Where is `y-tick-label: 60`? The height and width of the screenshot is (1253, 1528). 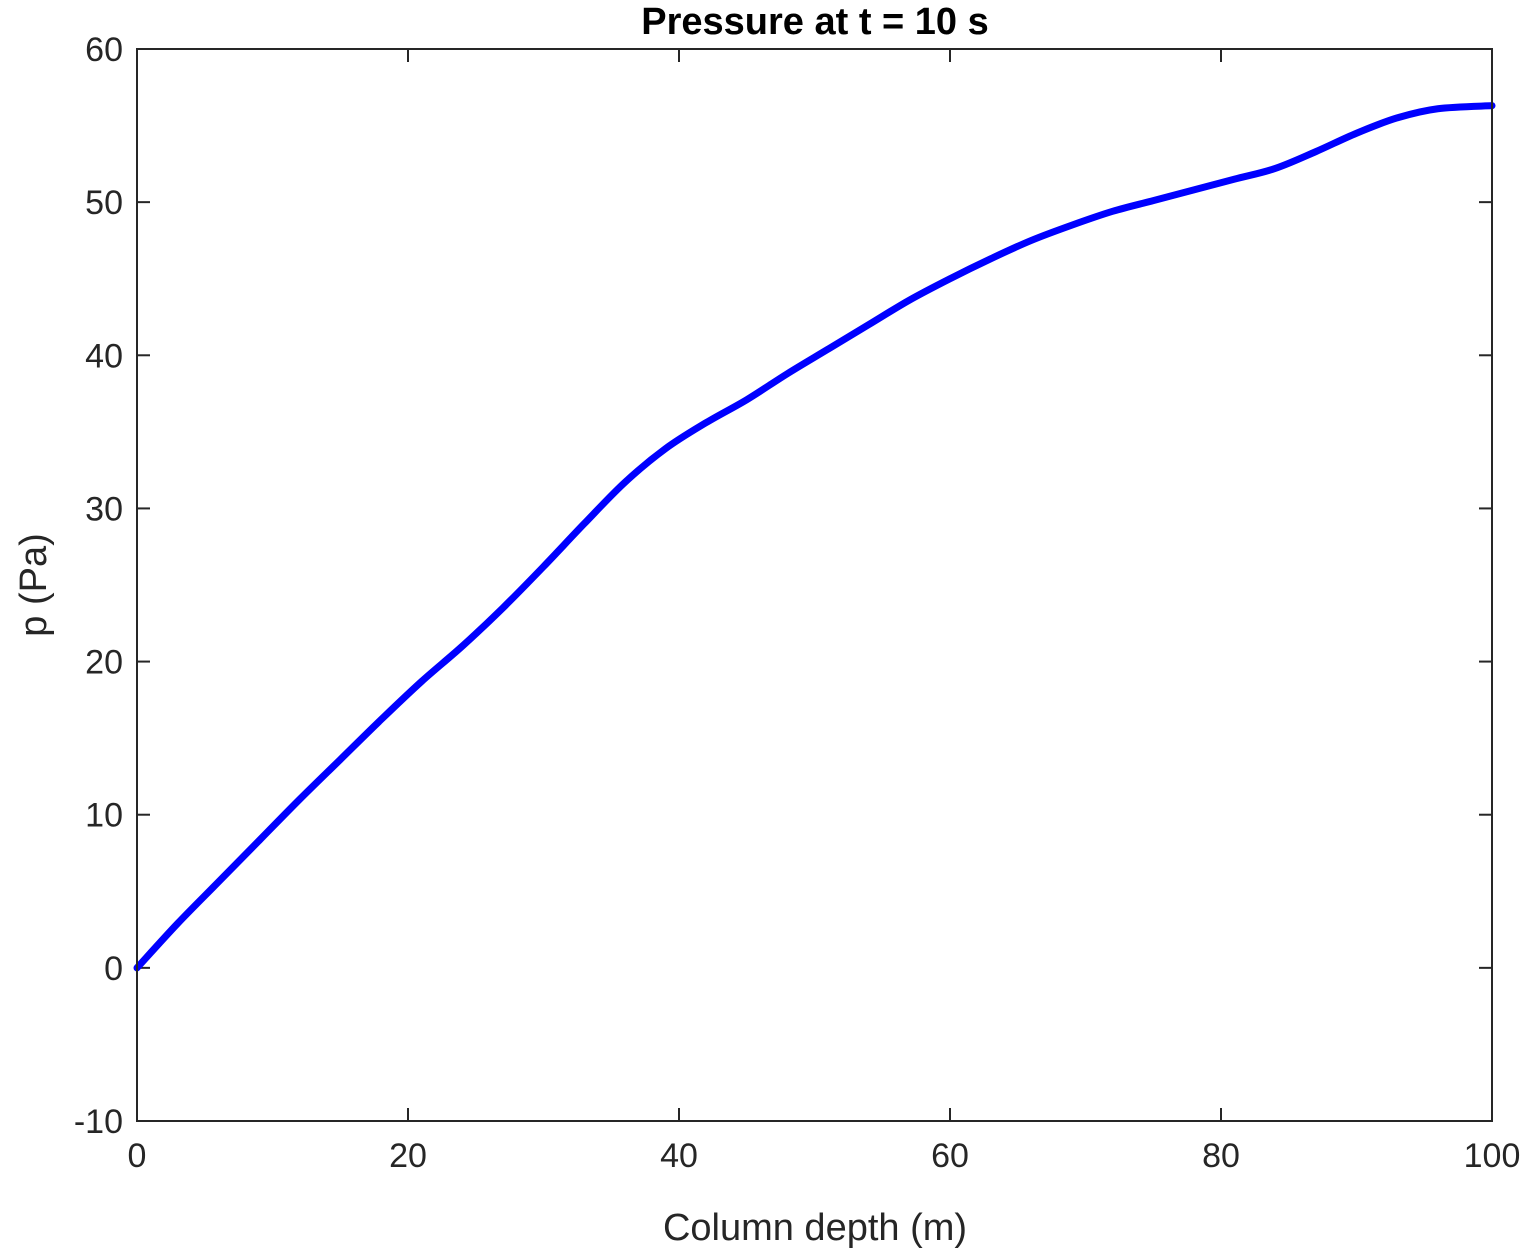 y-tick-label: 60 is located at coordinates (104, 50).